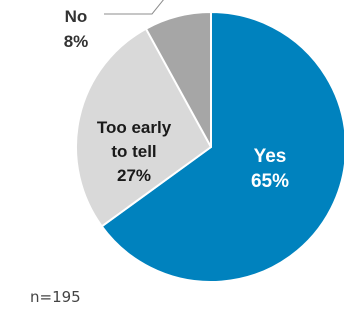 The image size is (344, 321). Describe the element at coordinates (133, 151) in the screenshot. I see `data-label-too-early-to-tell-line-2: to tell` at that location.